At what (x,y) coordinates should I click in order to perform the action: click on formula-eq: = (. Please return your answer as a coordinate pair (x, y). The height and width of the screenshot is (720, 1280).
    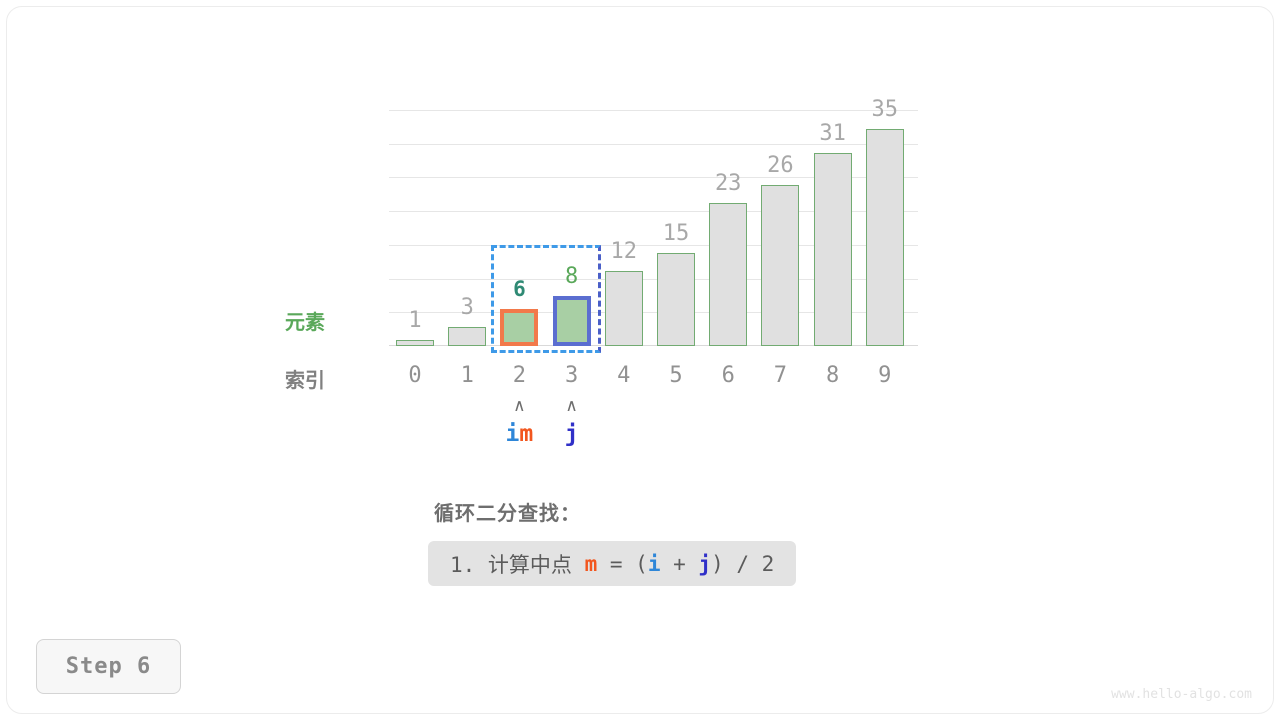
    Looking at the image, I should click on (622, 563).